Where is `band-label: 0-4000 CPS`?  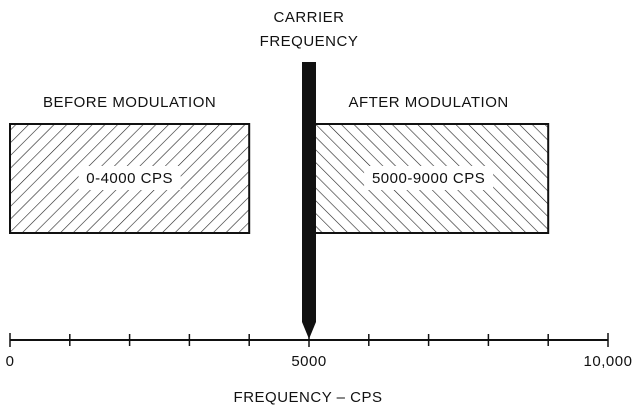
band-label: 0-4000 CPS is located at coordinates (129, 178).